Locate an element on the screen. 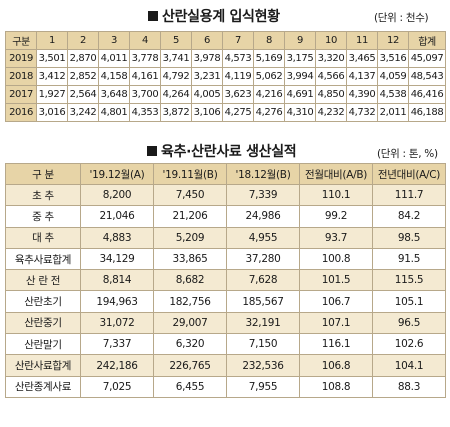 Image resolution: width=450 pixels, height=427 pixels. table-row: 산란중기 31,072 29,007 32,191 107.1 96.5 is located at coordinates (225, 323).